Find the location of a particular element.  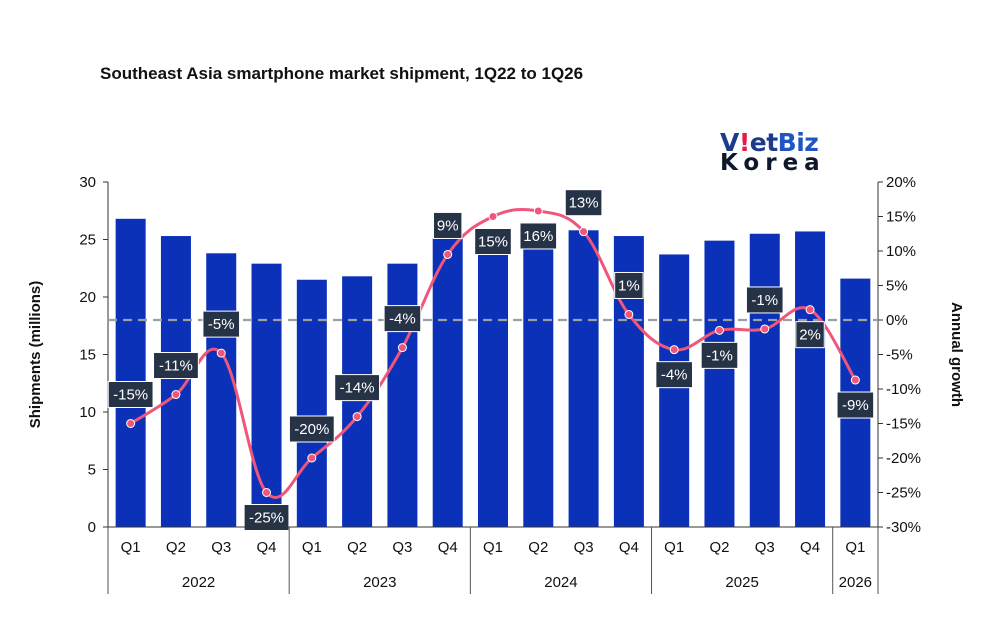

growth-label: 15% is located at coordinates (493, 242).